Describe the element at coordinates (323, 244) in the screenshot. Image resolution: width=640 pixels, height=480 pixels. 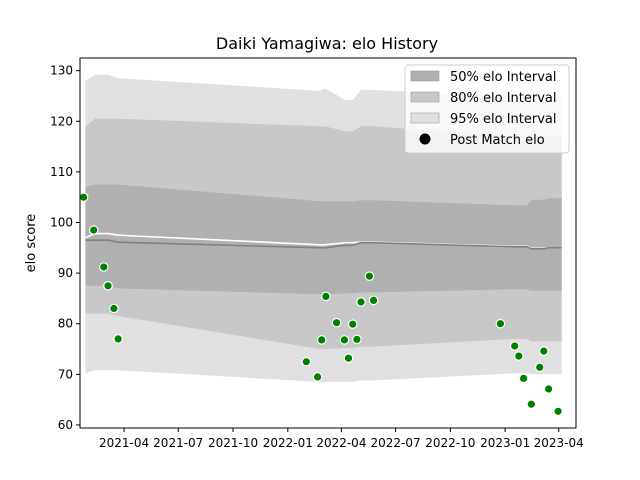
I see `median-line` at that location.